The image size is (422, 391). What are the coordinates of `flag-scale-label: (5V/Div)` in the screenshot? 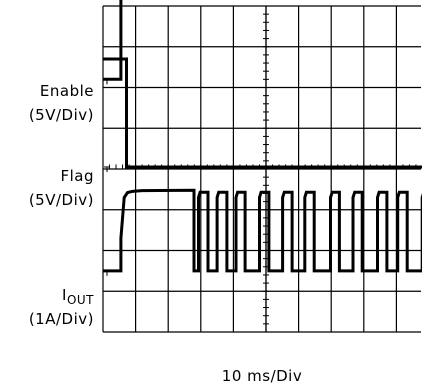 It's located at (61, 200).